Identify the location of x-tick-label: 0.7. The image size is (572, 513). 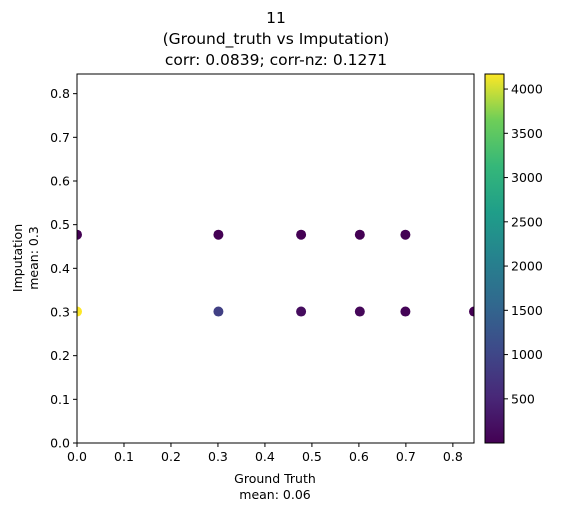
(406, 456).